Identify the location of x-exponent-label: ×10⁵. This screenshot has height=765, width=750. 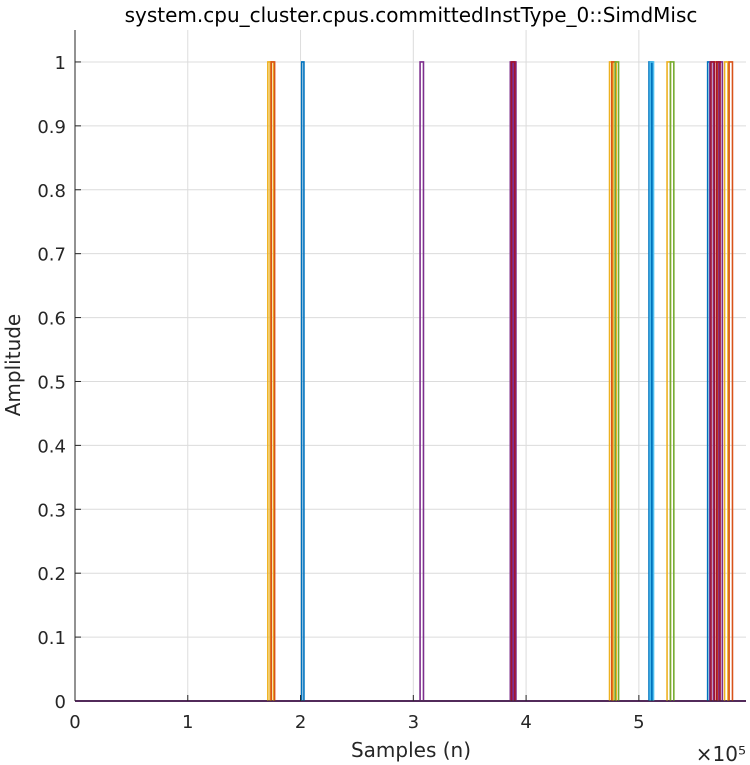
(721, 753).